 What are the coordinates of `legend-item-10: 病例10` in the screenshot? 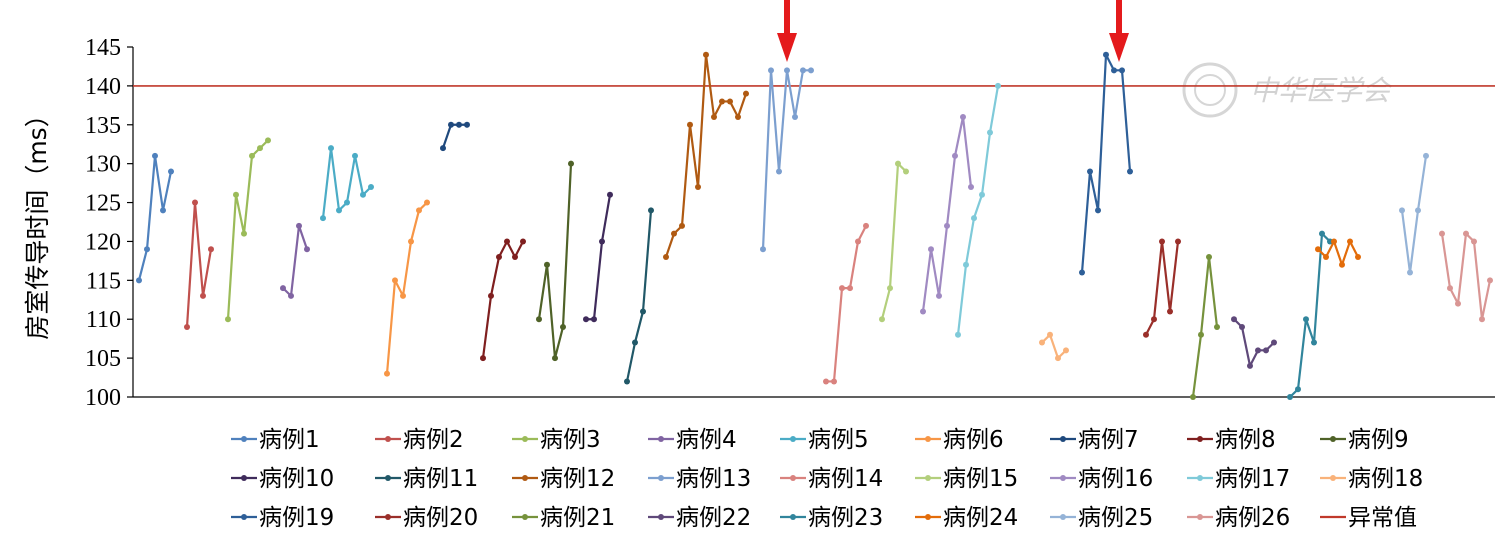 It's located at (282, 479).